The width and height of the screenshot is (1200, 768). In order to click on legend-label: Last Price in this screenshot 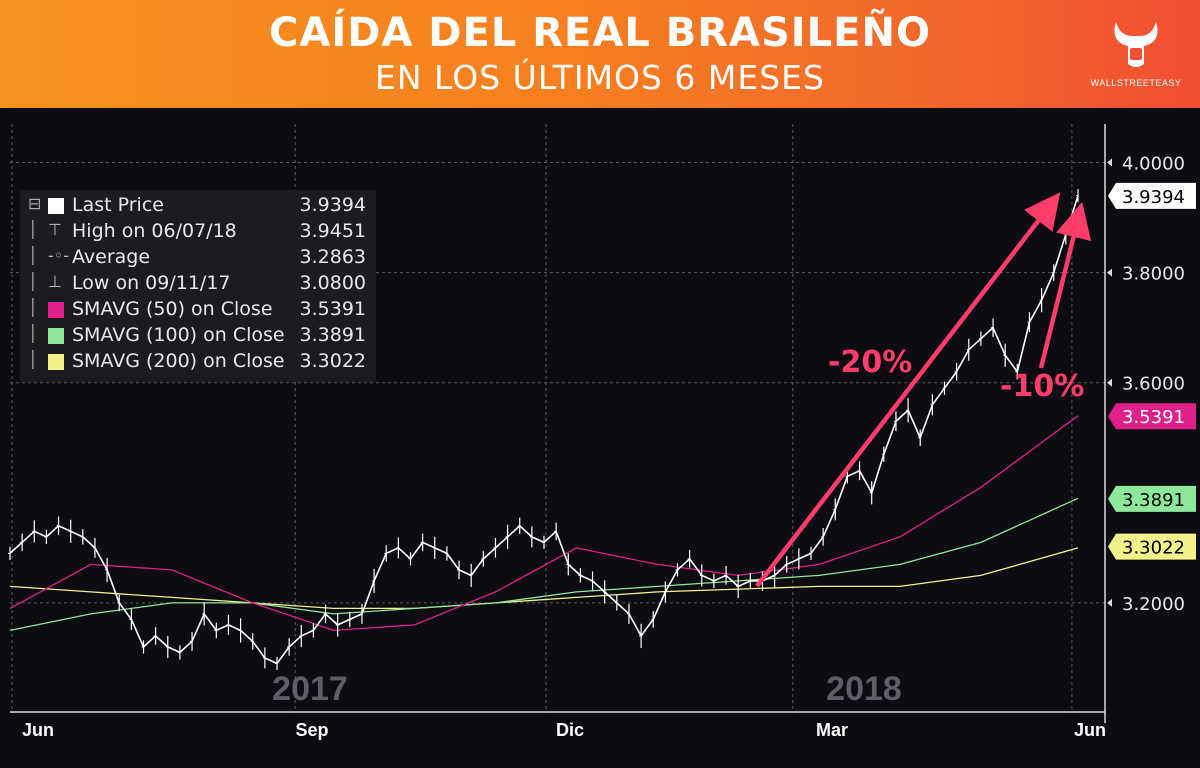, I will do `click(118, 205)`.